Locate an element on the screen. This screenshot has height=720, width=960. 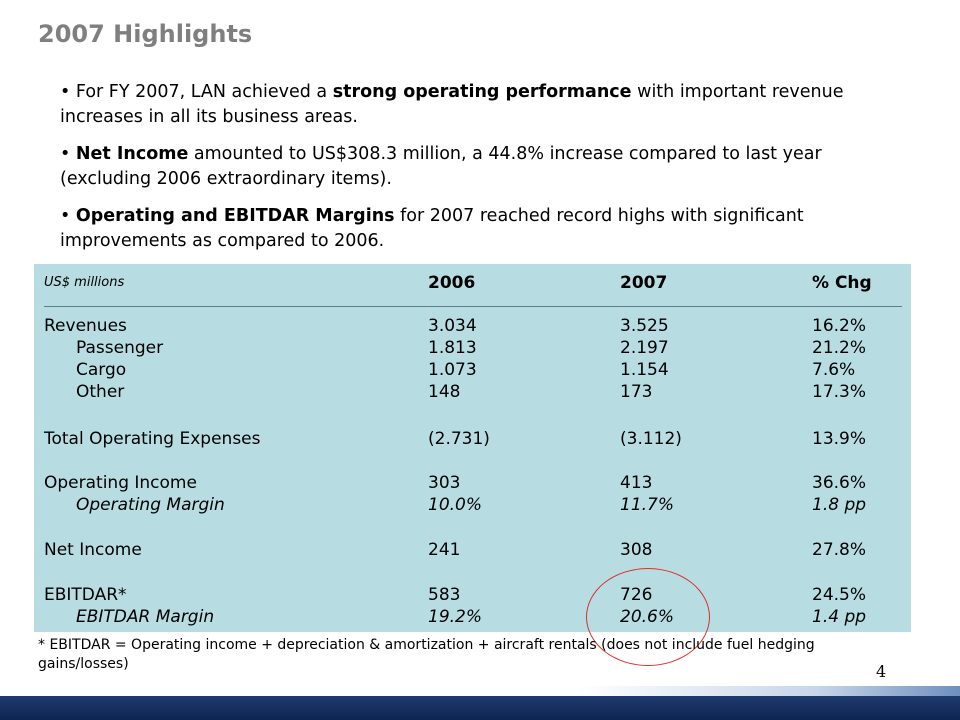
table-row: Passenger 1.813 2.197 21.2% is located at coordinates (474, 348).